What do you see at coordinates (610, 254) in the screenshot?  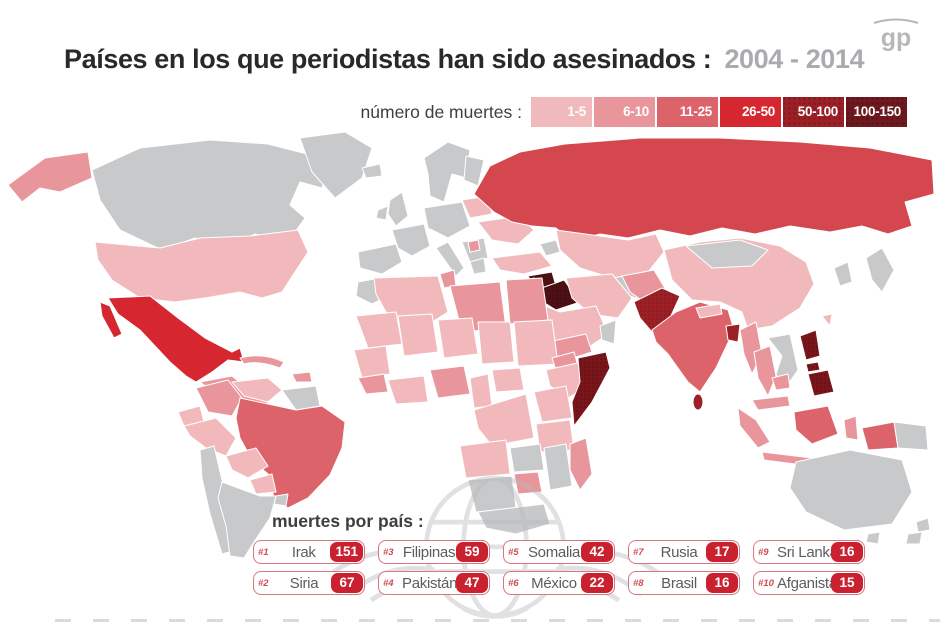 I see `country-kazakhstan` at bounding box center [610, 254].